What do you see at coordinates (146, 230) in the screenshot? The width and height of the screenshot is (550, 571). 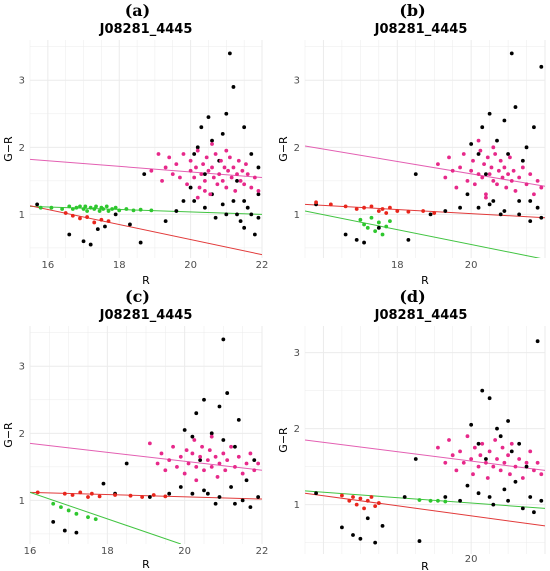 I see `red-fit-line` at bounding box center [146, 230].